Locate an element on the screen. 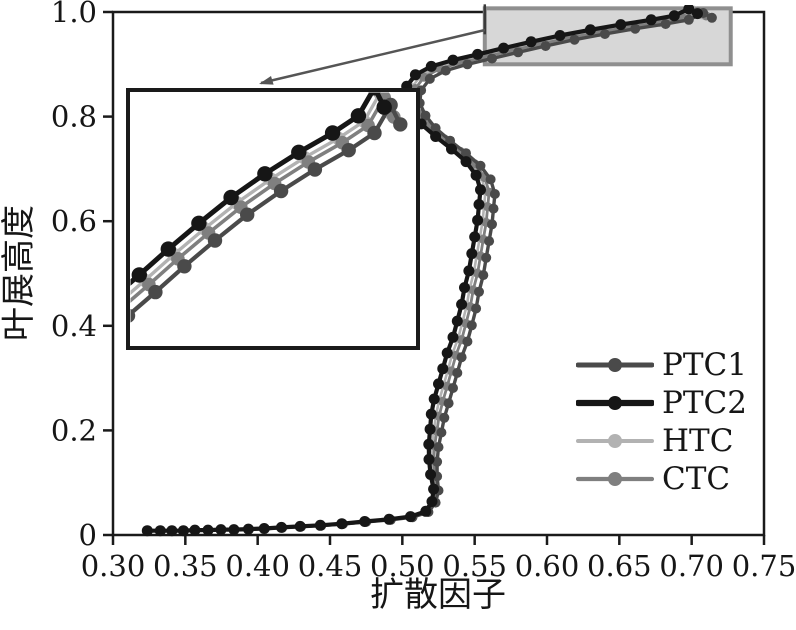 This screenshot has width=796, height=630. legend-item-ptc1: PTC1 is located at coordinates (676, 365).